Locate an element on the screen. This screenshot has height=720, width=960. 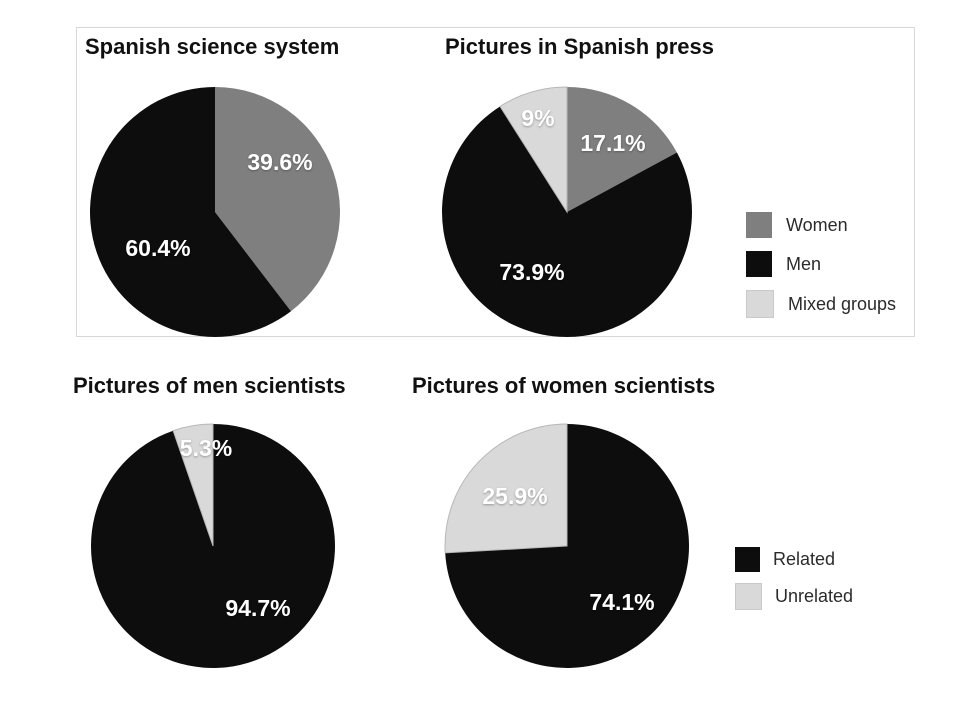
legend-label-women: Women is located at coordinates (817, 224).